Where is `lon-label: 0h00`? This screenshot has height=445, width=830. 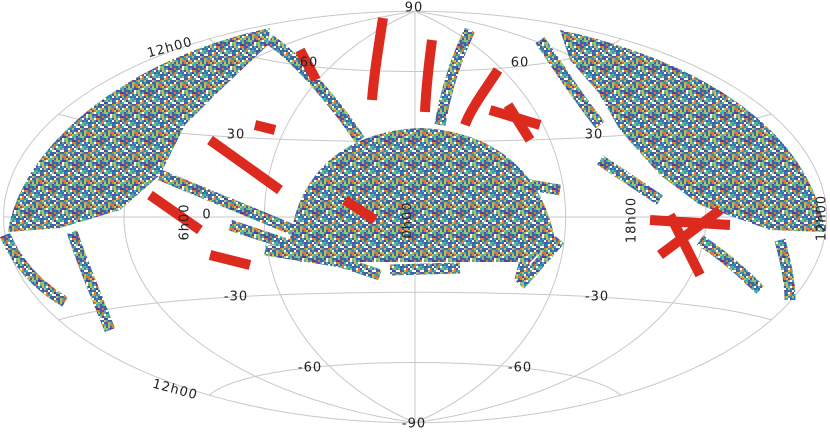
lon-label: 0h00 is located at coordinates (408, 219).